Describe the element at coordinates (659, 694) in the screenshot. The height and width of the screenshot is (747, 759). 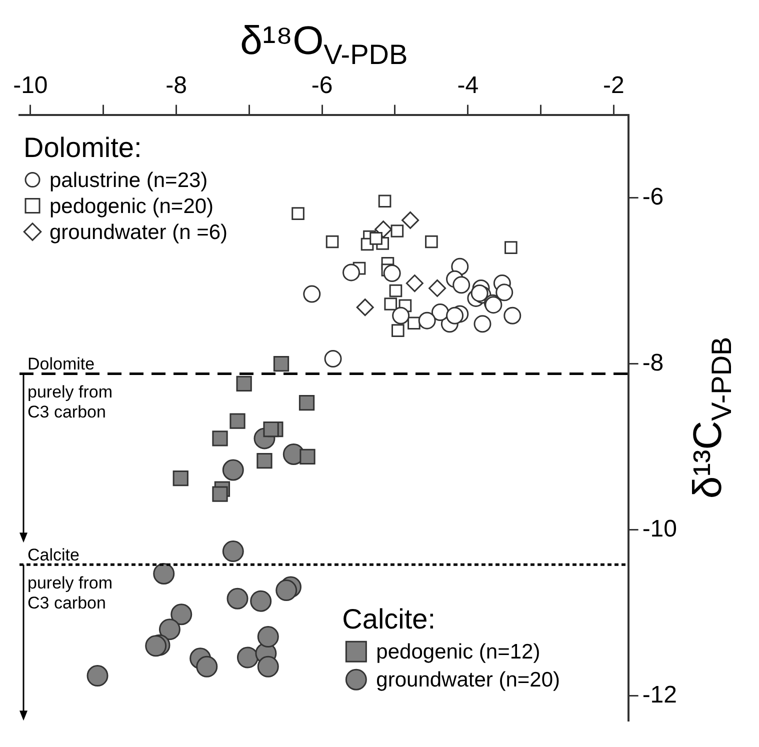
I see `y-tick-label: -12` at that location.